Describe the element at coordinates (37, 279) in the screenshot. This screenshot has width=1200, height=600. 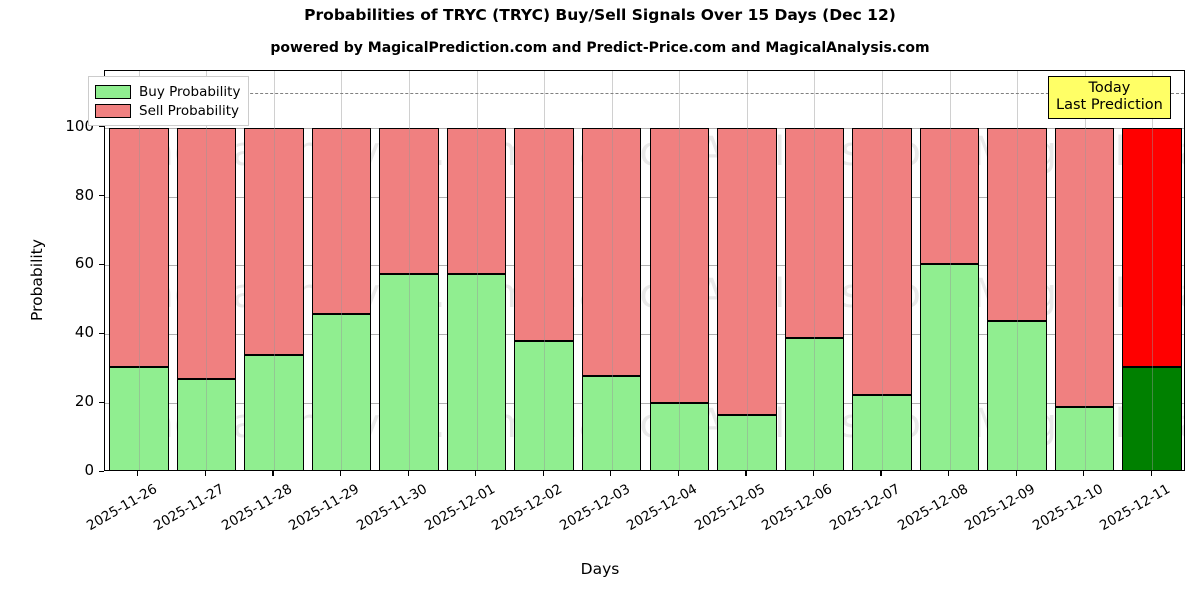
I see `y-axis-title: Probability` at that location.